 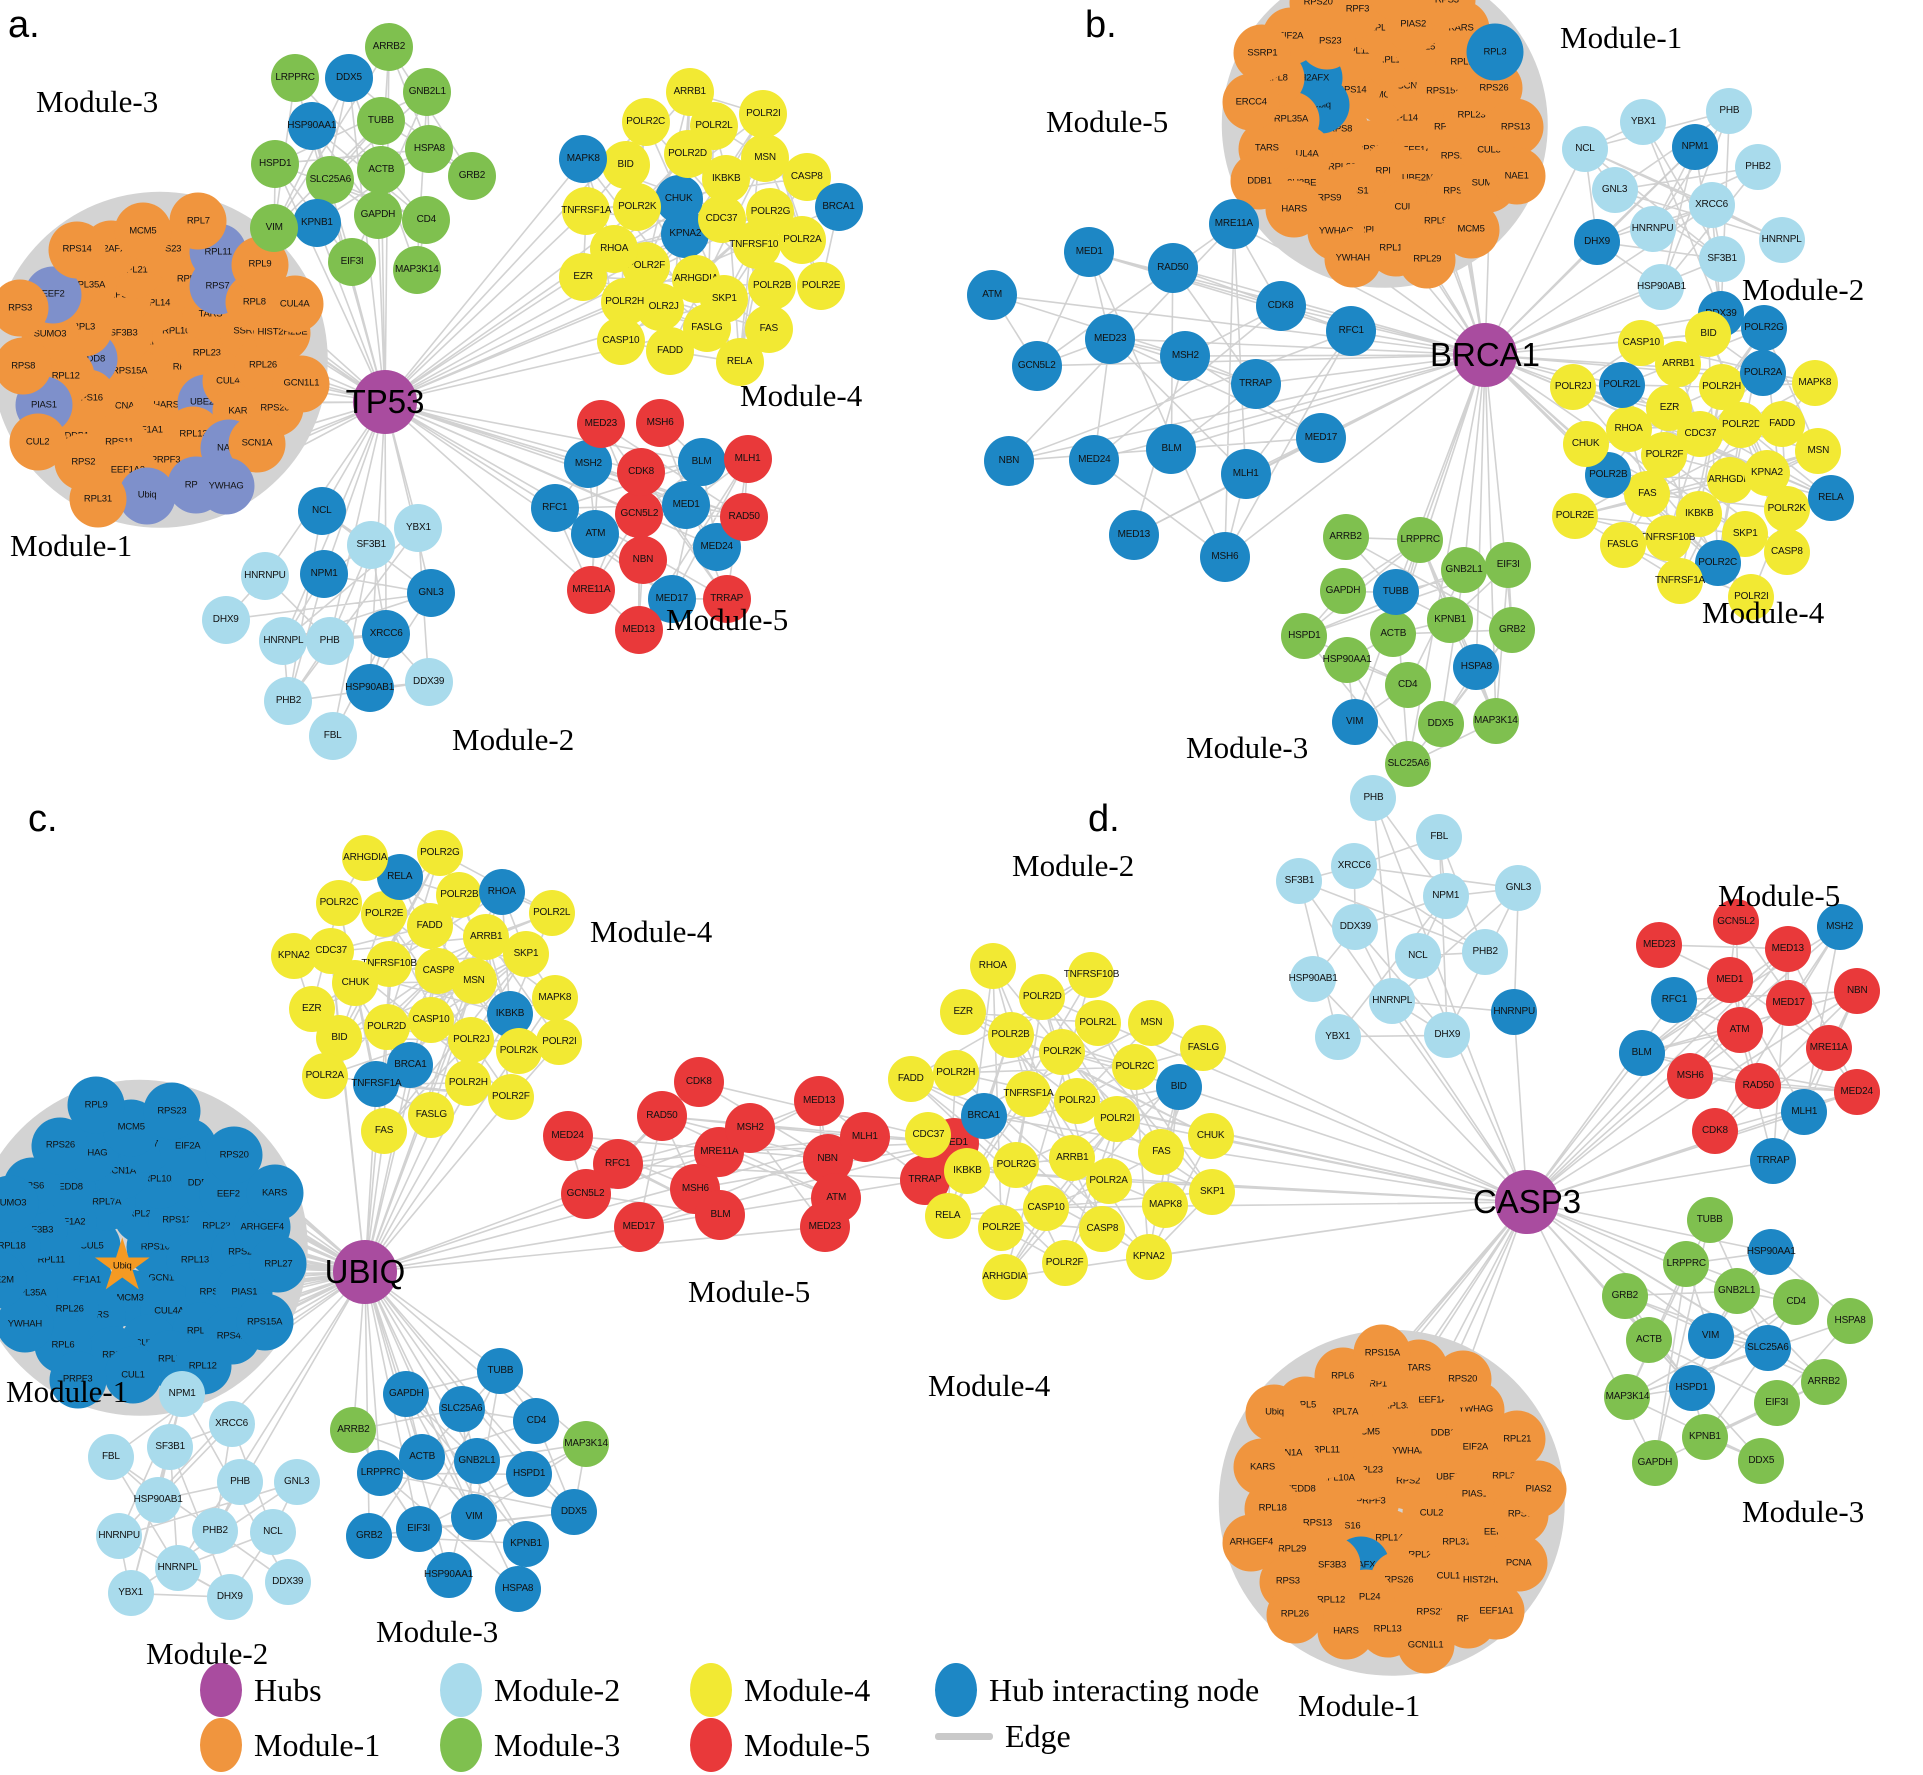 I want to click on network-node: MSH2, so click(x=1839, y=927).